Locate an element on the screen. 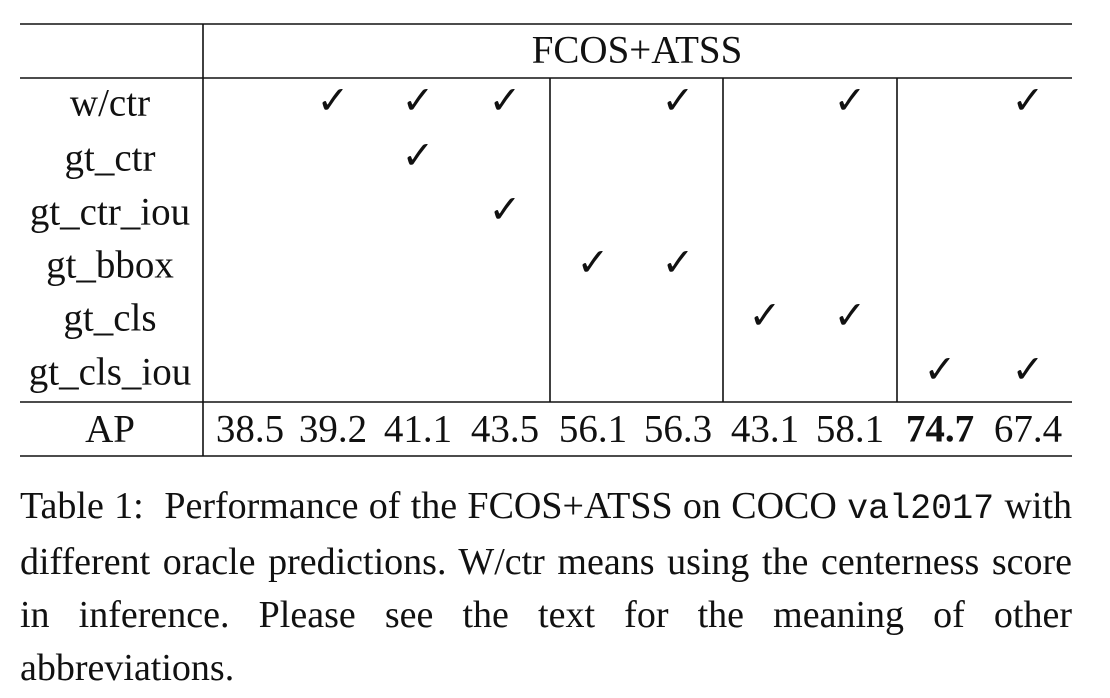 The image size is (1110, 698). row-label: gt_ctr is located at coordinates (110, 158).